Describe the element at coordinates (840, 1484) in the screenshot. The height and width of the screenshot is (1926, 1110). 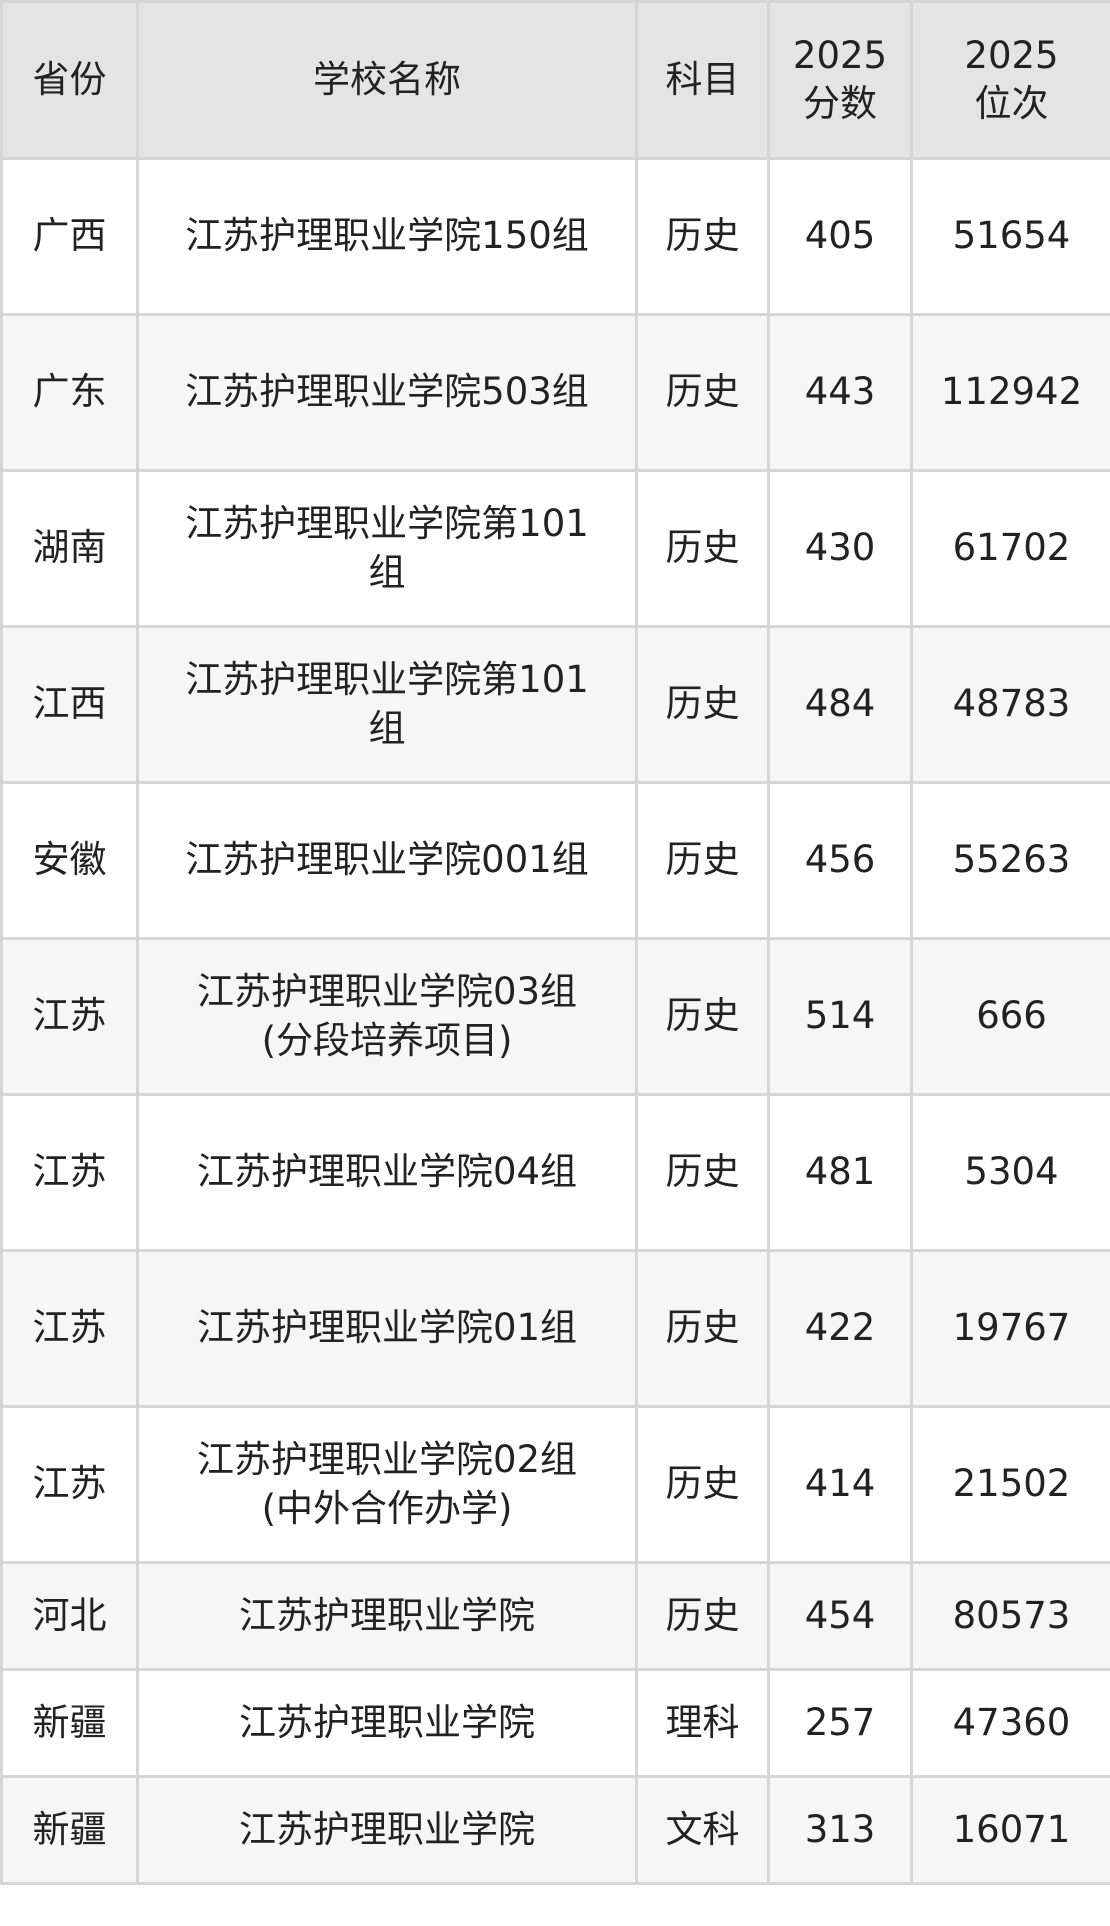
I see `score-cell: 414` at that location.